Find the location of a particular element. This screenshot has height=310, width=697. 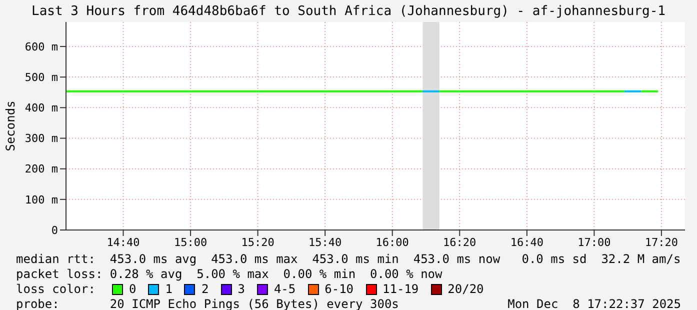

x-tick-label: 17:00 is located at coordinates (594, 242).